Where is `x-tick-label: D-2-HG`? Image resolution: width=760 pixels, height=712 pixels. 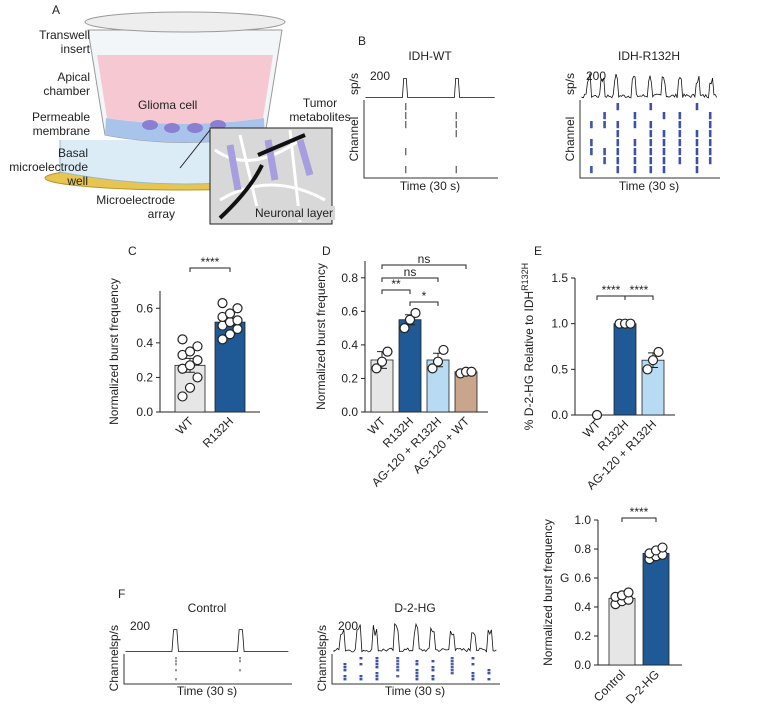 x-tick-label: D-2-HG is located at coordinates (642, 686).